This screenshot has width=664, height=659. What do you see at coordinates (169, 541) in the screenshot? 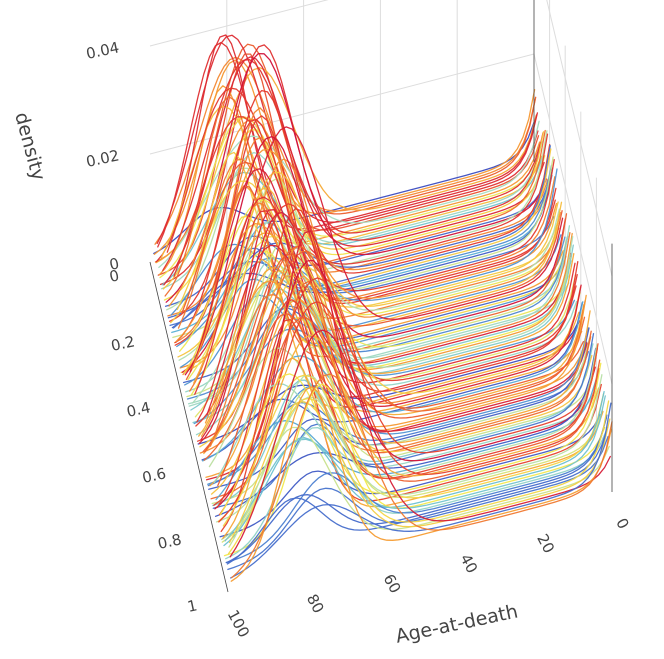
I see `y-tick-label: 0.8` at bounding box center [169, 541].